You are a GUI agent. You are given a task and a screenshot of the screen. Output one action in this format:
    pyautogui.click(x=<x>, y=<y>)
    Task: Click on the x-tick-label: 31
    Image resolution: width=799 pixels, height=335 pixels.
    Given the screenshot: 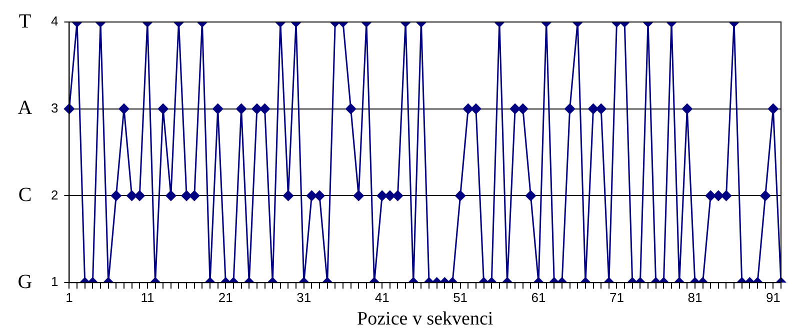 What is the action you would take?
    pyautogui.click(x=304, y=297)
    